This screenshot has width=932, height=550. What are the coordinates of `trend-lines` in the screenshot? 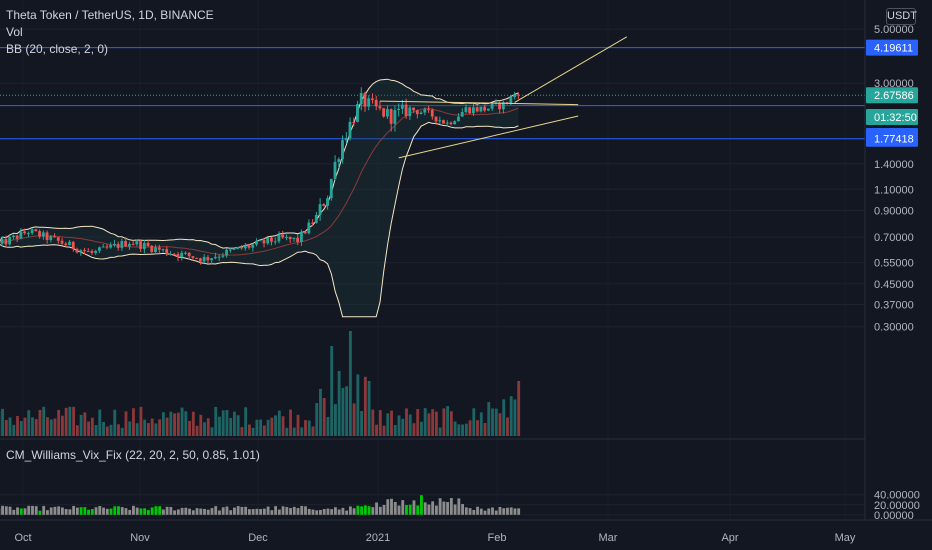 It's located at (503, 97).